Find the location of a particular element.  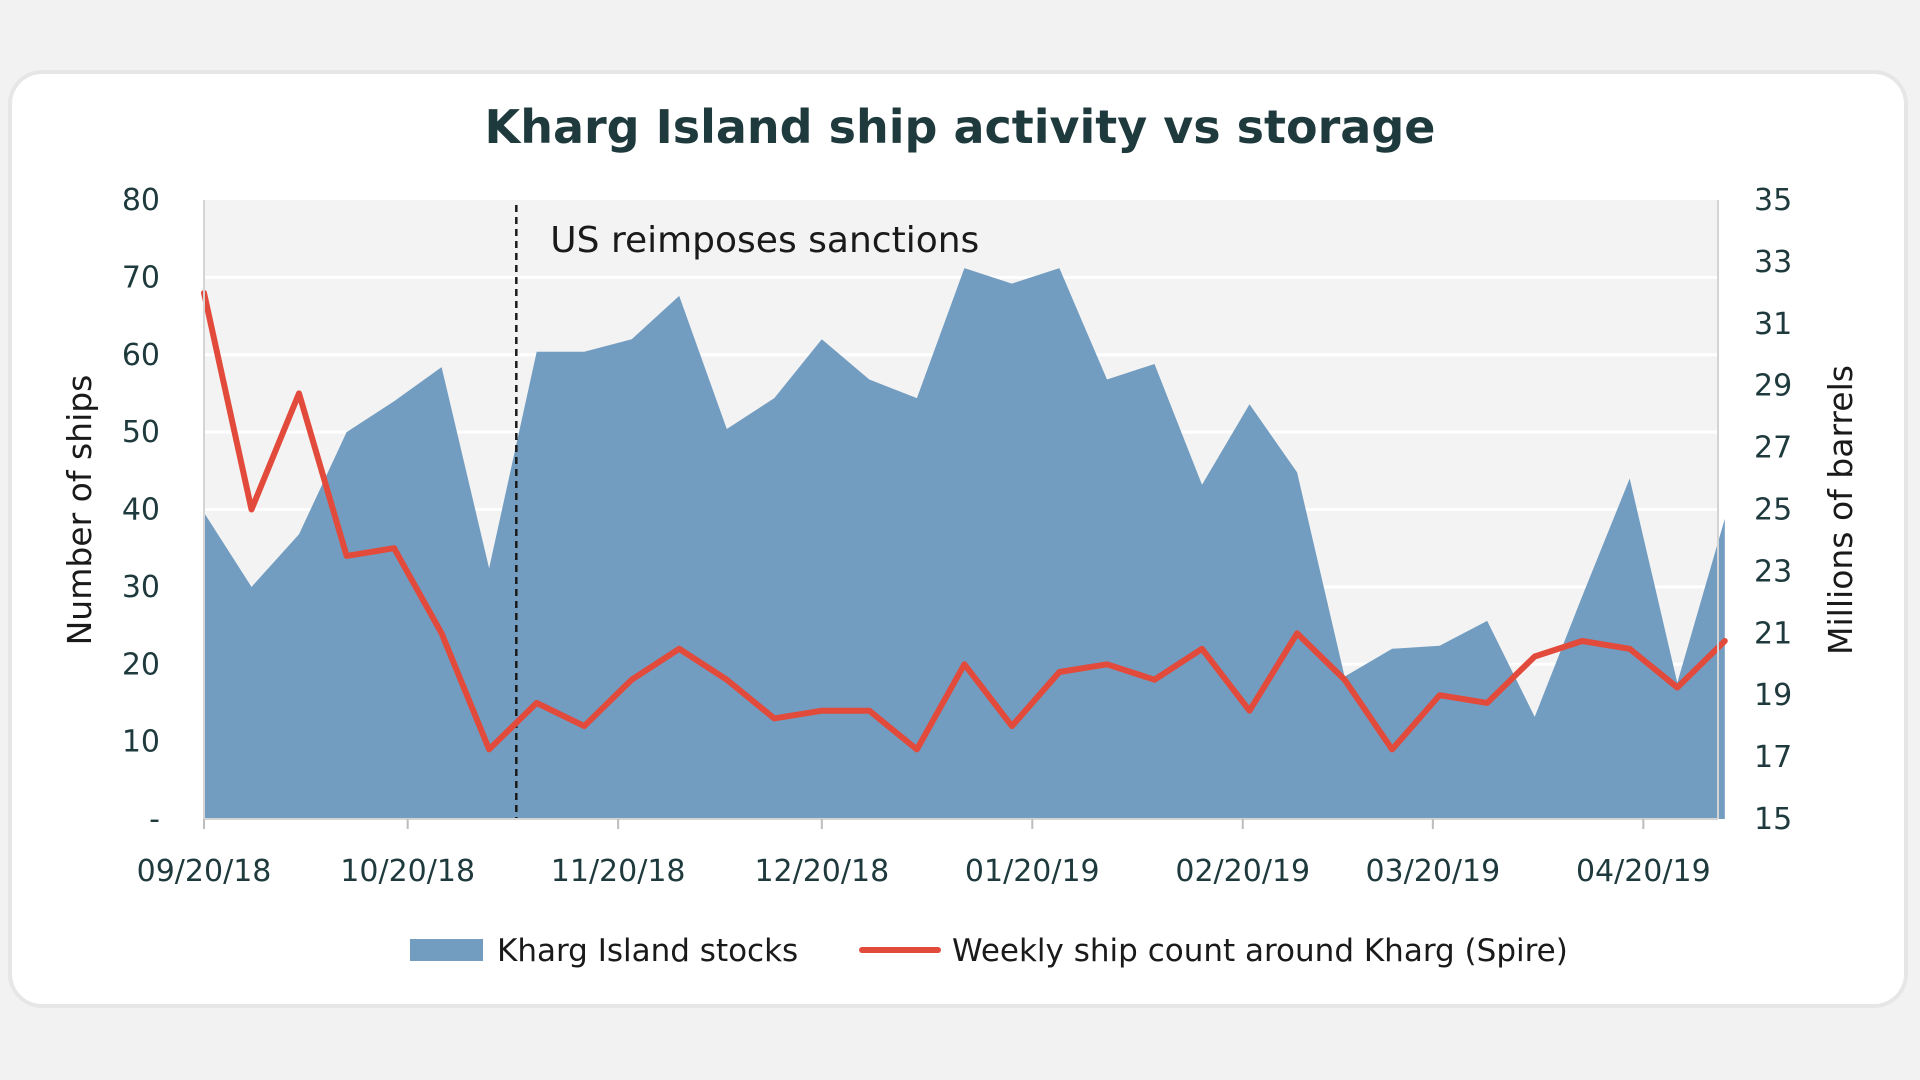

legend-swatch-stocks is located at coordinates (446, 950).